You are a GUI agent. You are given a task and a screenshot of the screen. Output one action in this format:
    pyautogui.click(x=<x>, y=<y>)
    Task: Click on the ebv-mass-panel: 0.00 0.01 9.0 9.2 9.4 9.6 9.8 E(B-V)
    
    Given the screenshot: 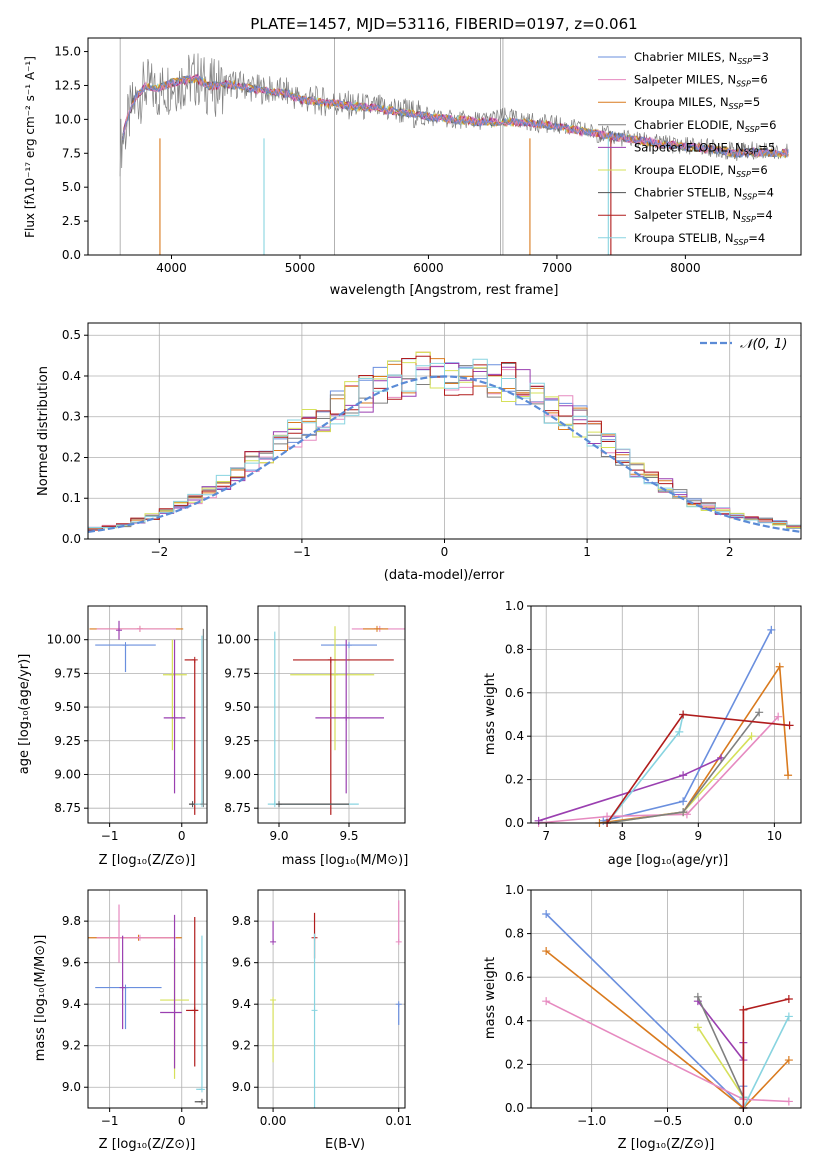 What is the action you would take?
    pyautogui.click(x=322, y=1020)
    